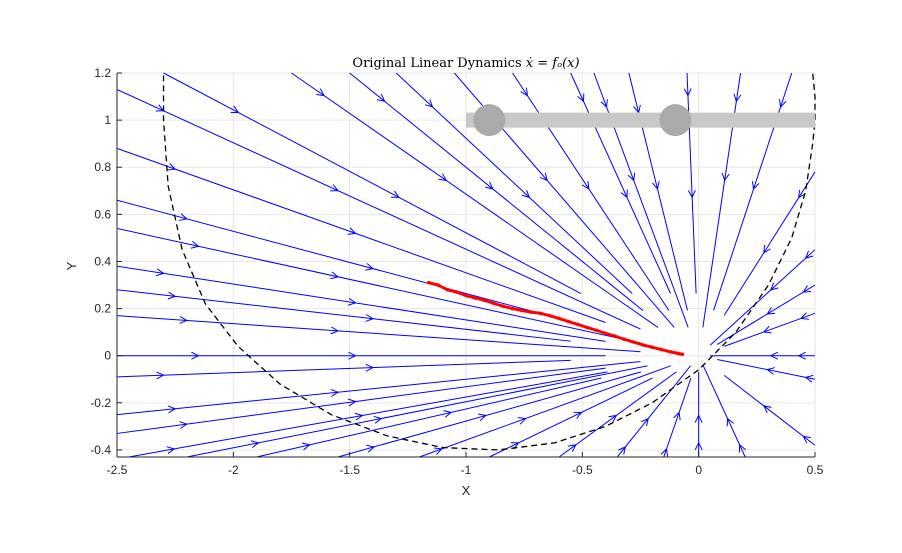 The image size is (902, 553). What do you see at coordinates (117, 470) in the screenshot?
I see `x-tick-label: -2.5` at bounding box center [117, 470].